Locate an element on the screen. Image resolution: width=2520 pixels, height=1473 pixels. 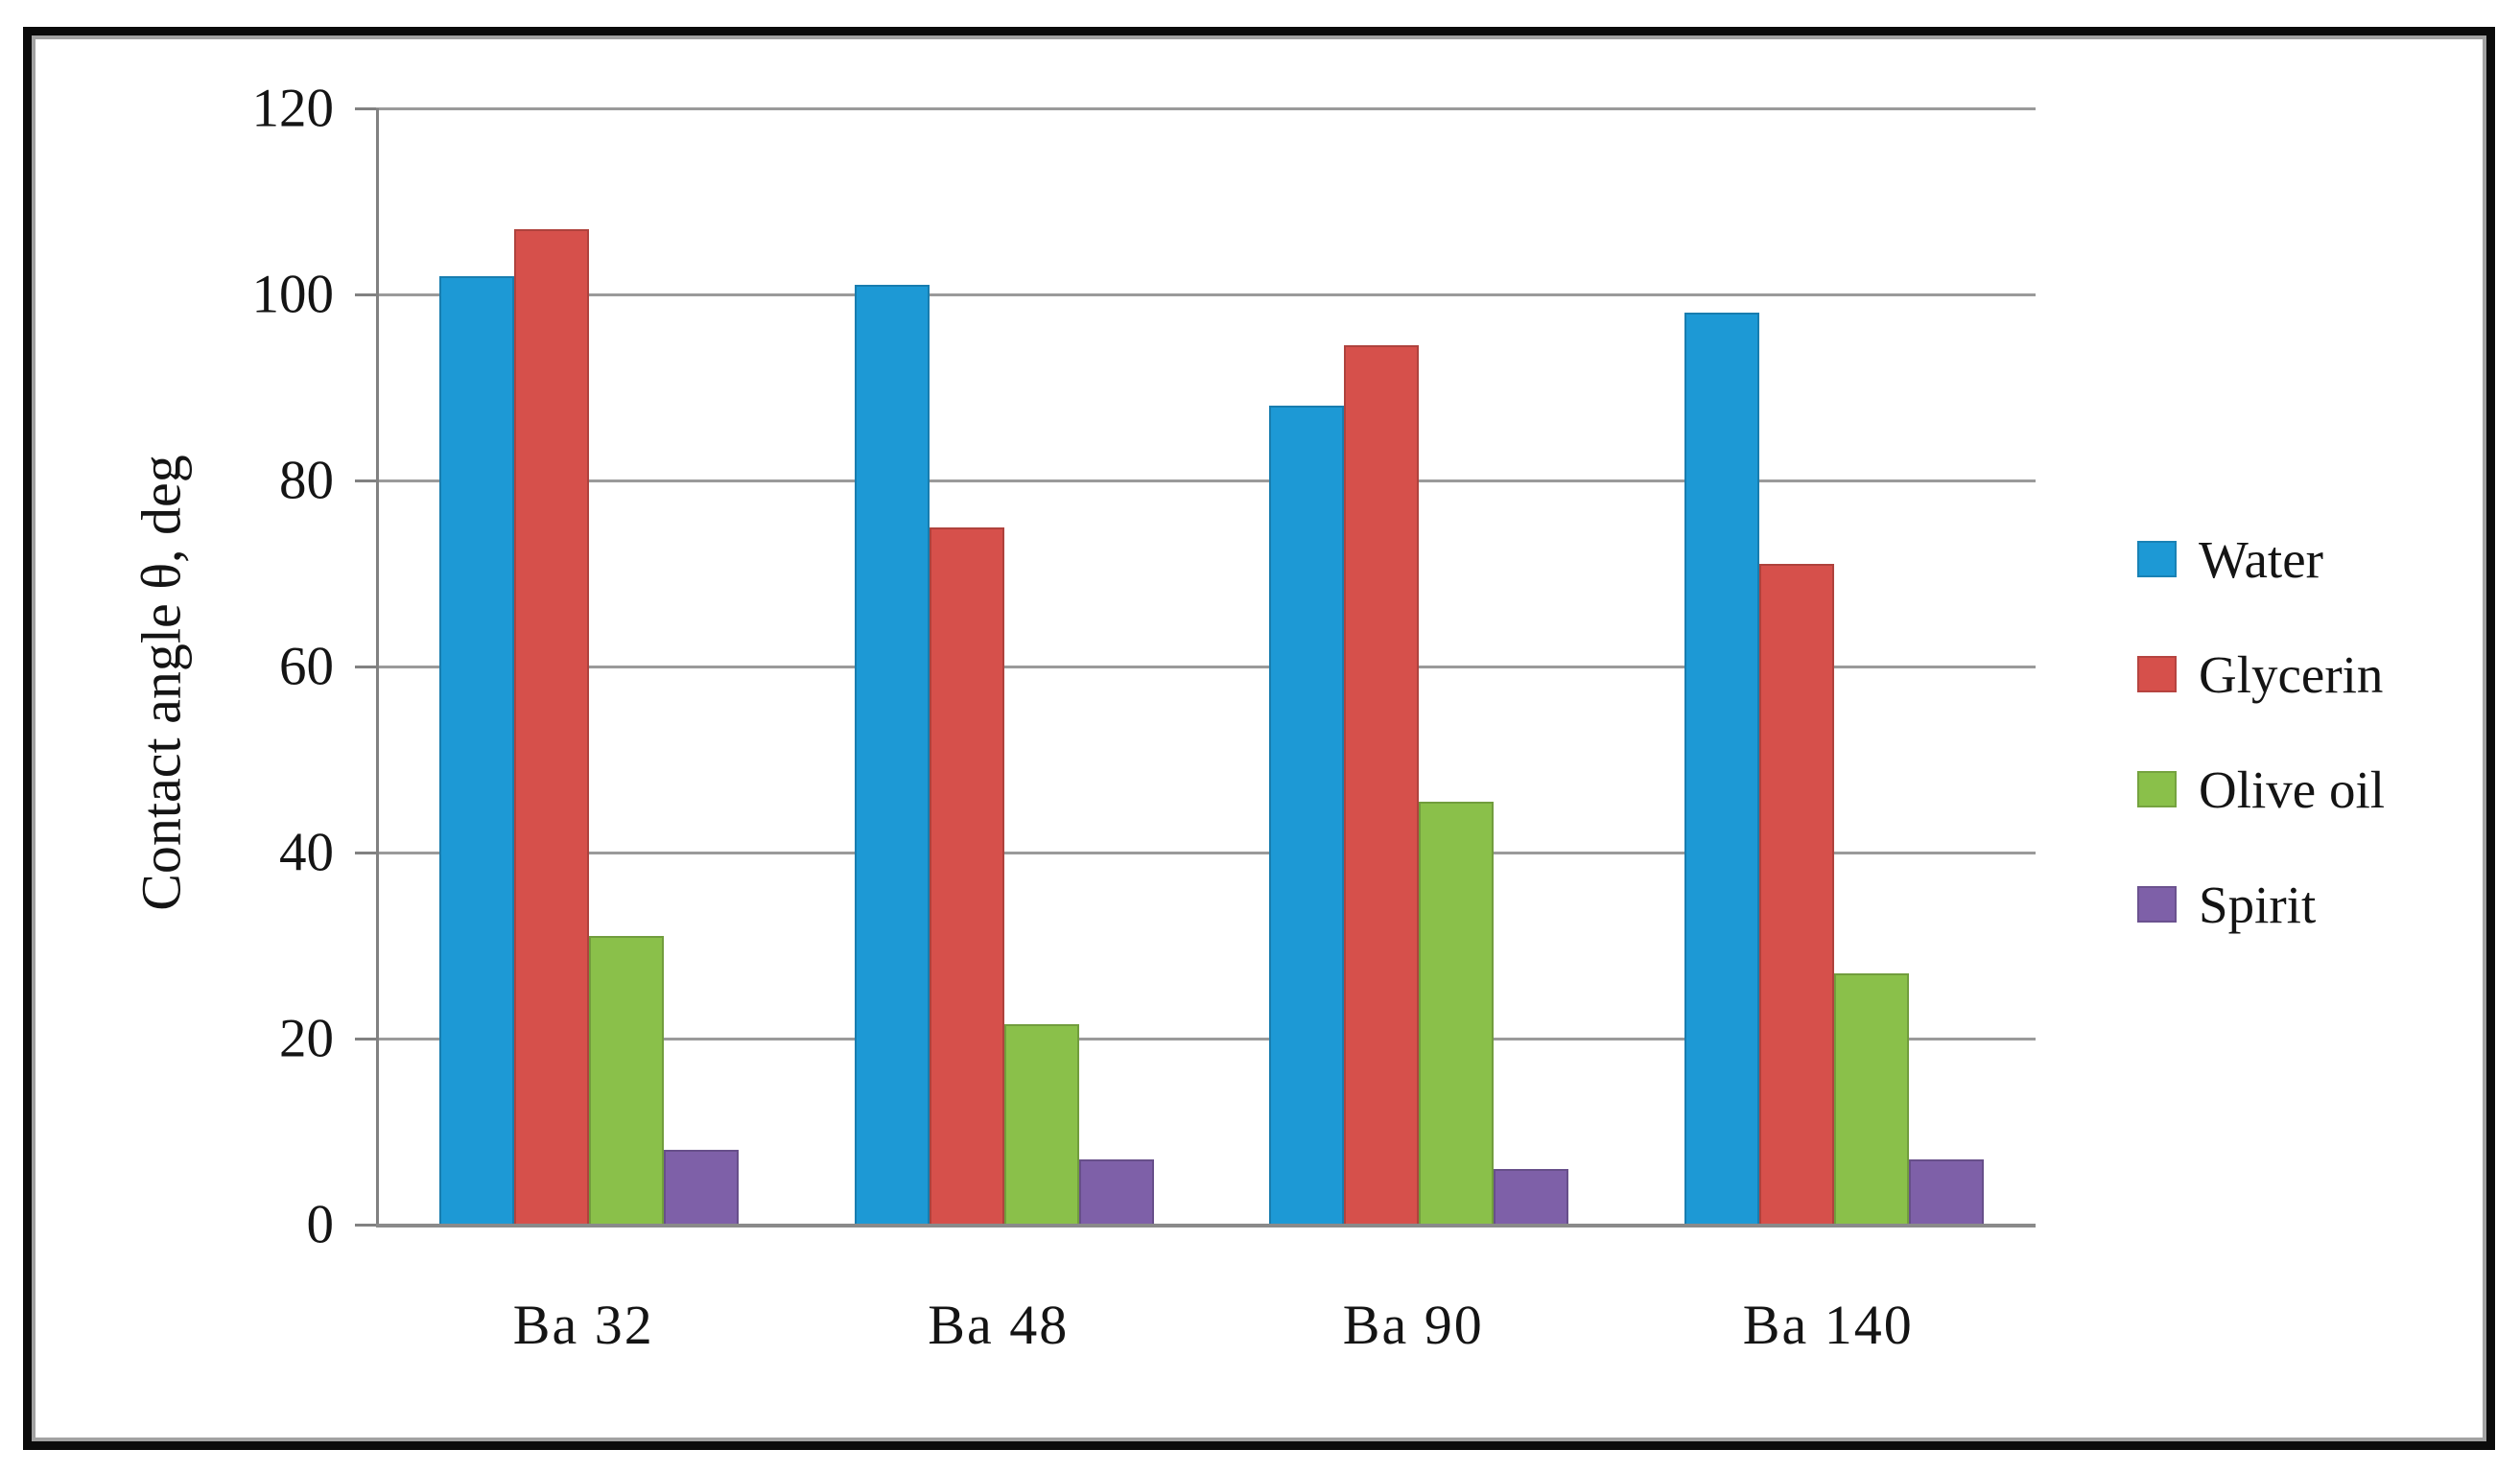
x-category-label-ba-90: Ba 90 is located at coordinates (1413, 1325).